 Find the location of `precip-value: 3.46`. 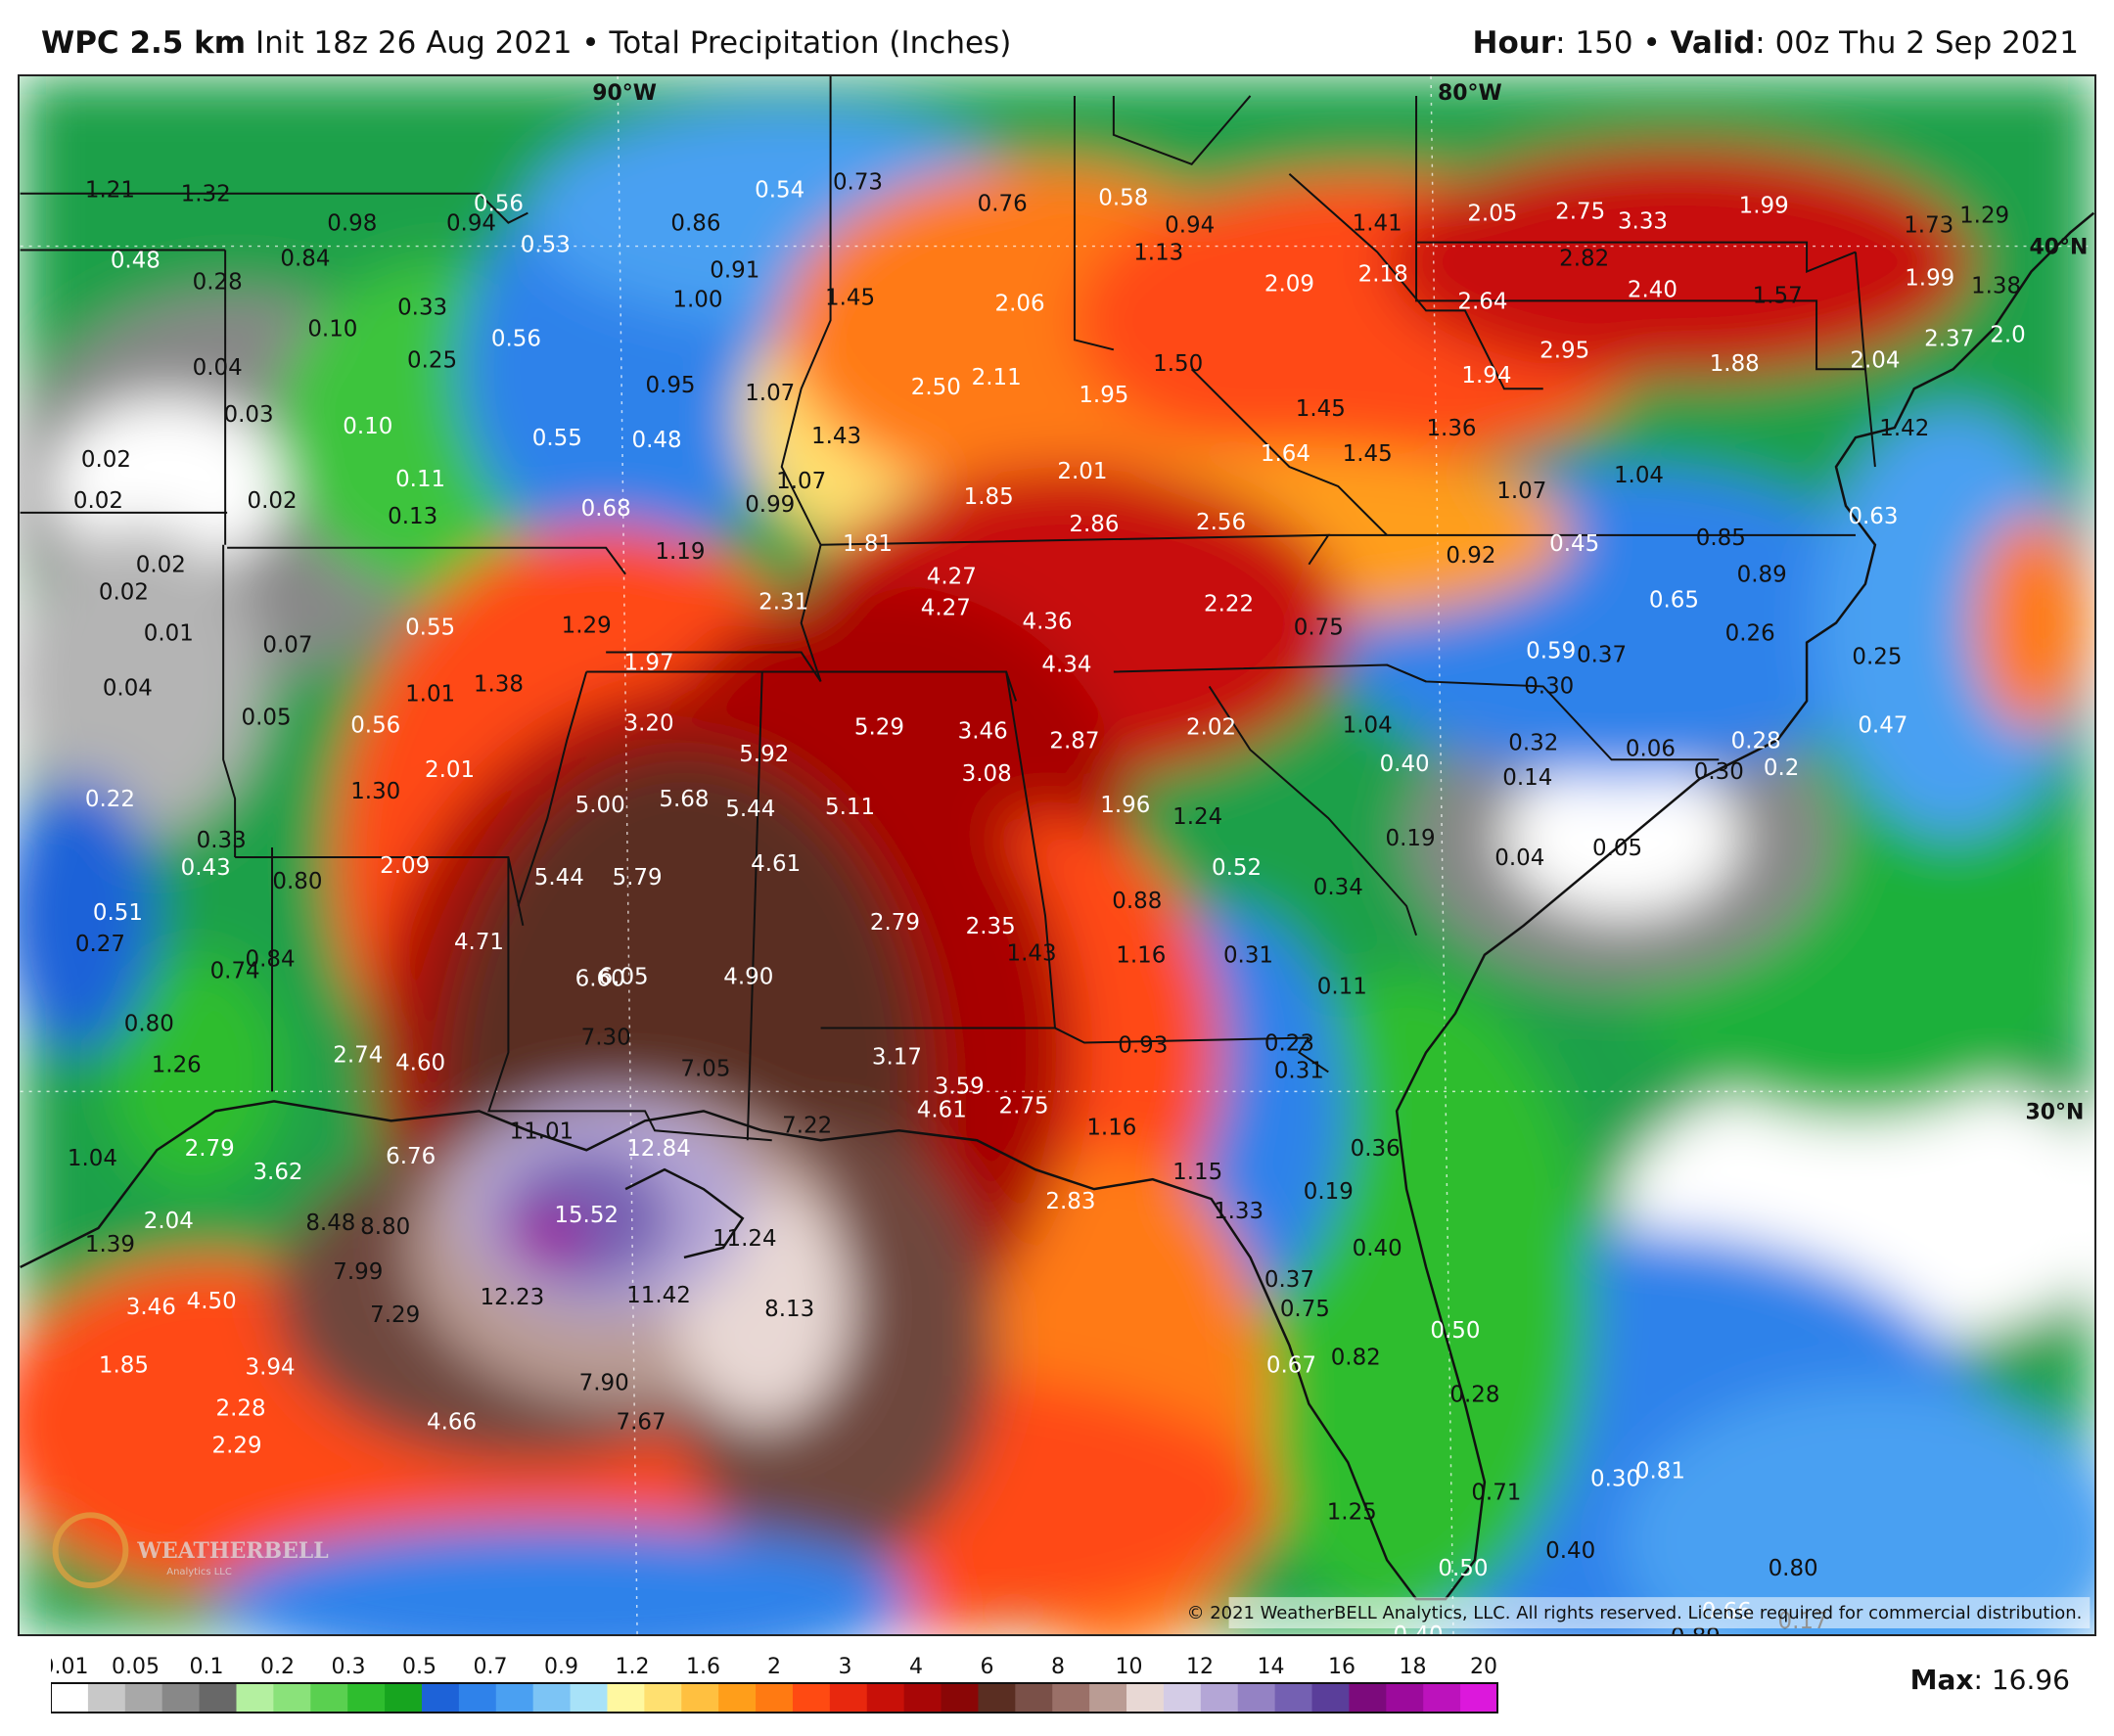

precip-value: 3.46 is located at coordinates (983, 731).